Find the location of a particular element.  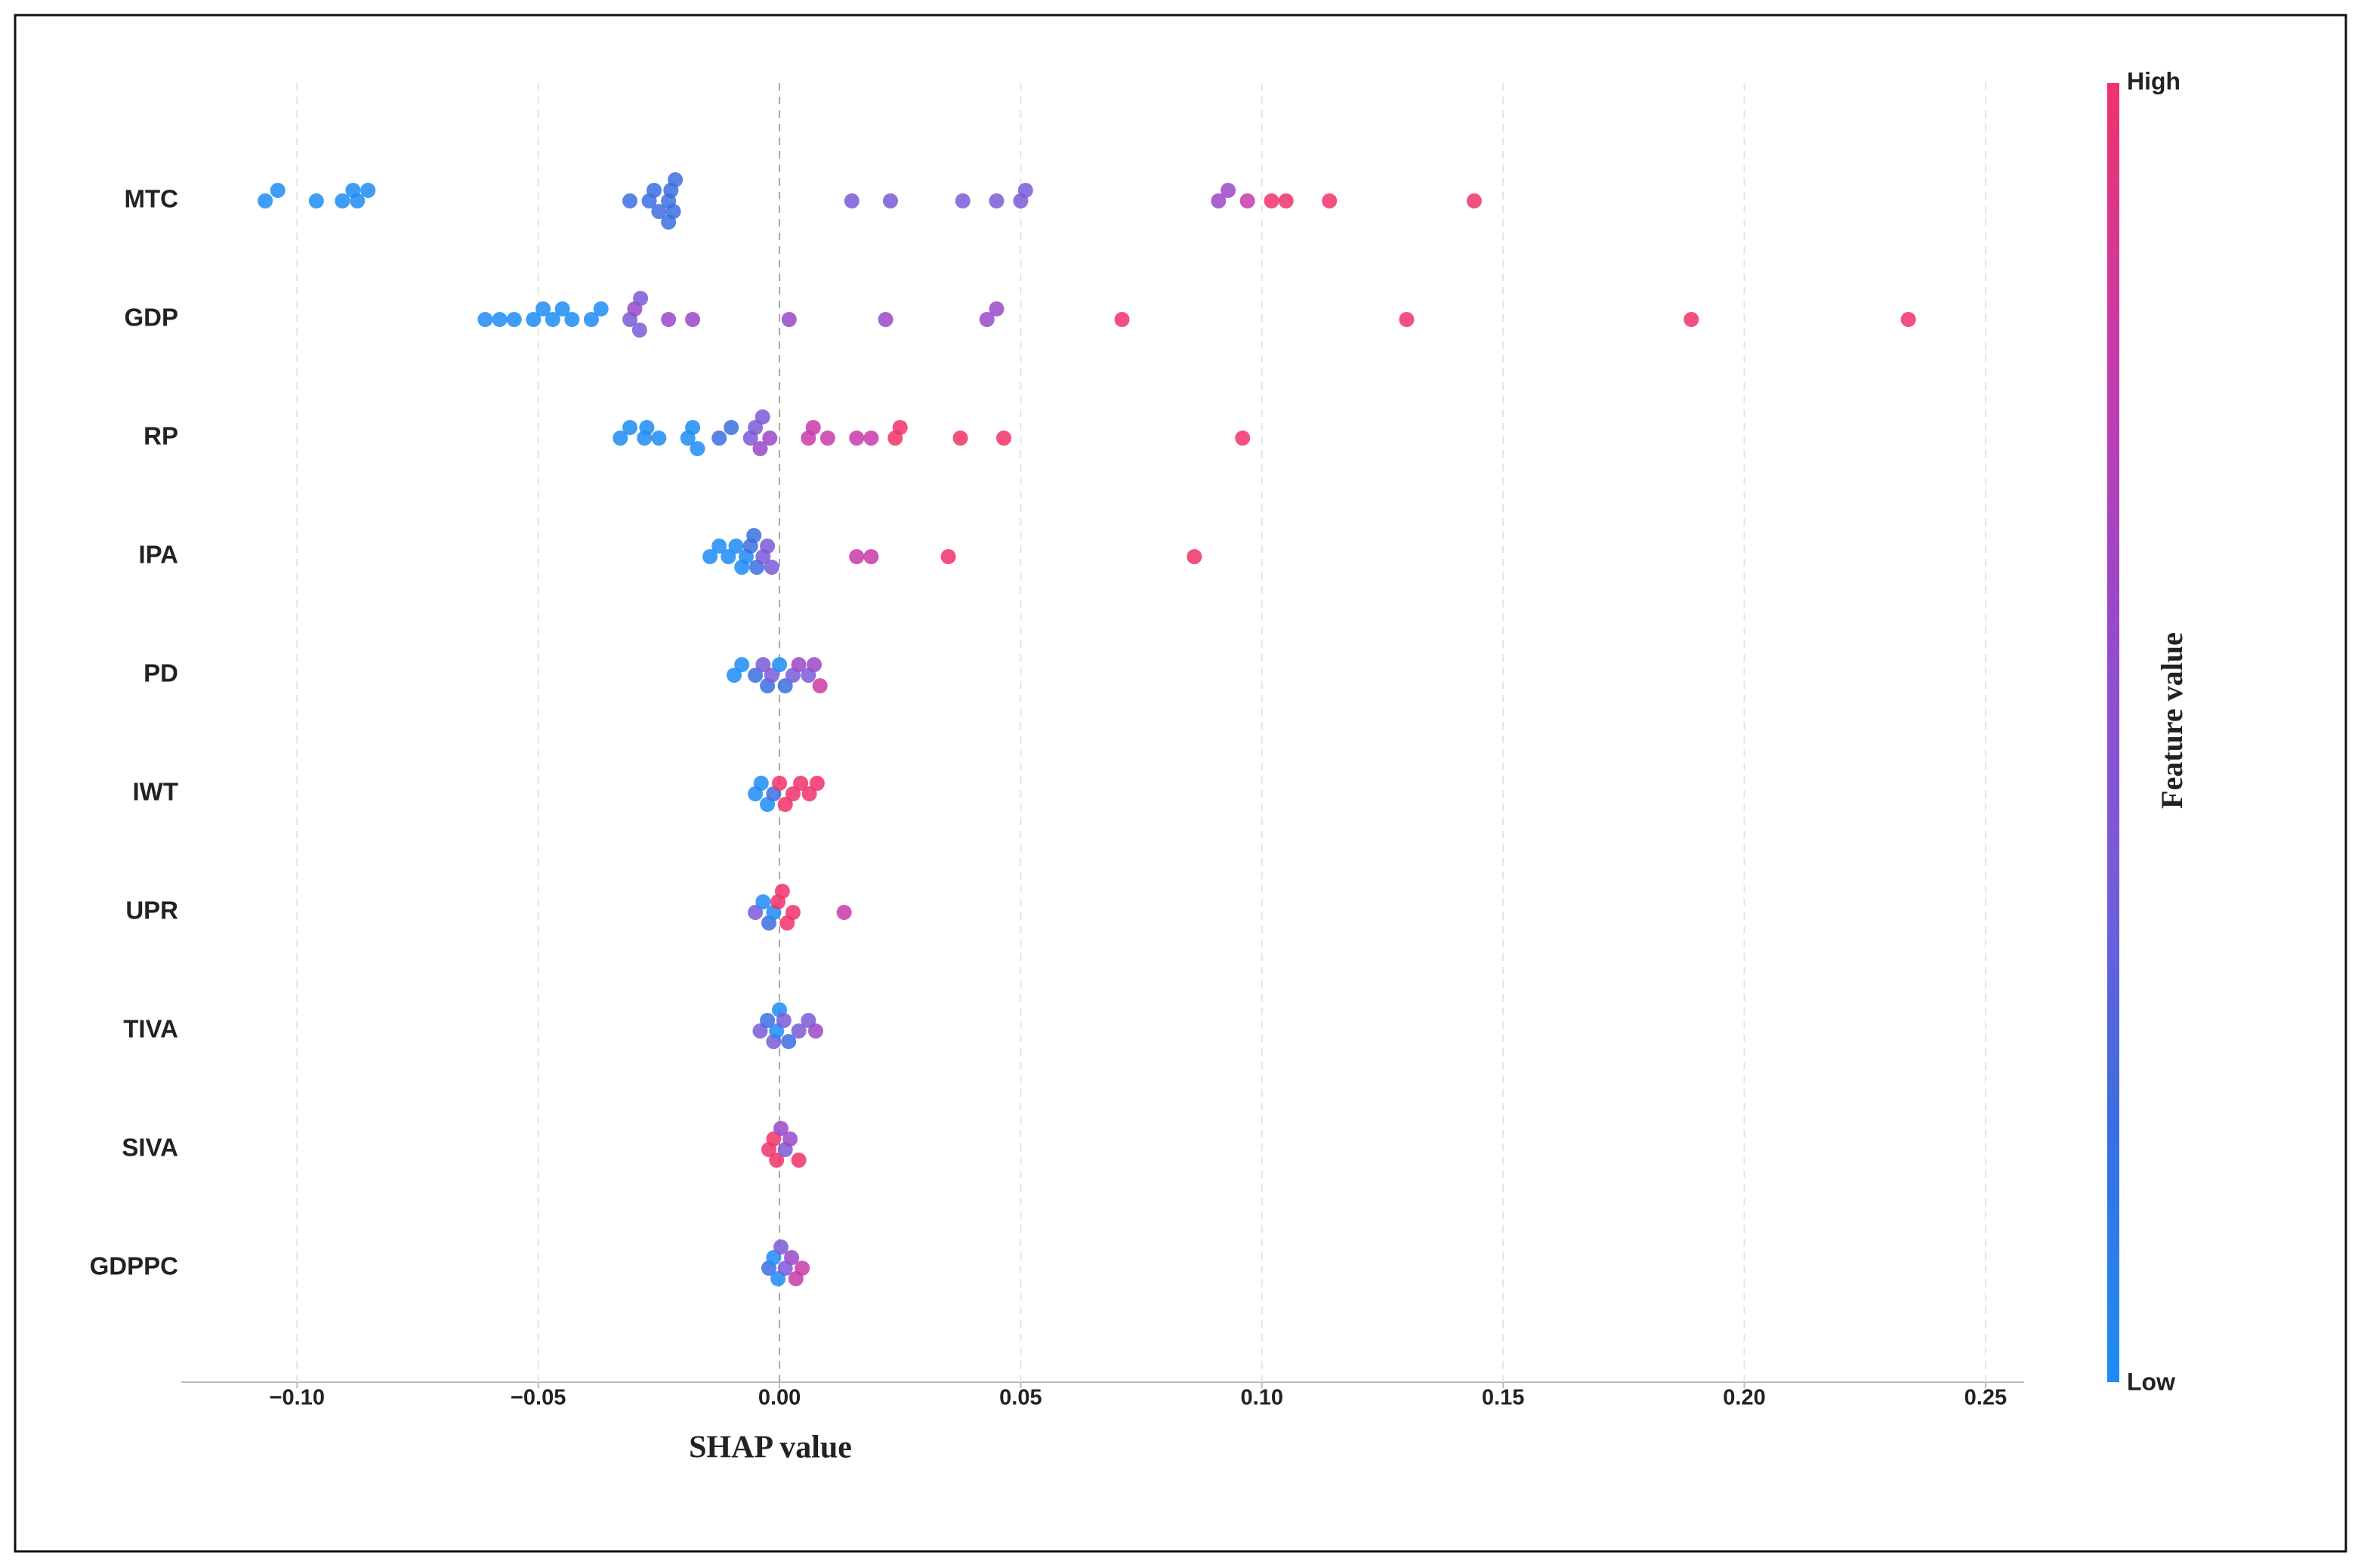

feature-label: GDP is located at coordinates (151, 318).